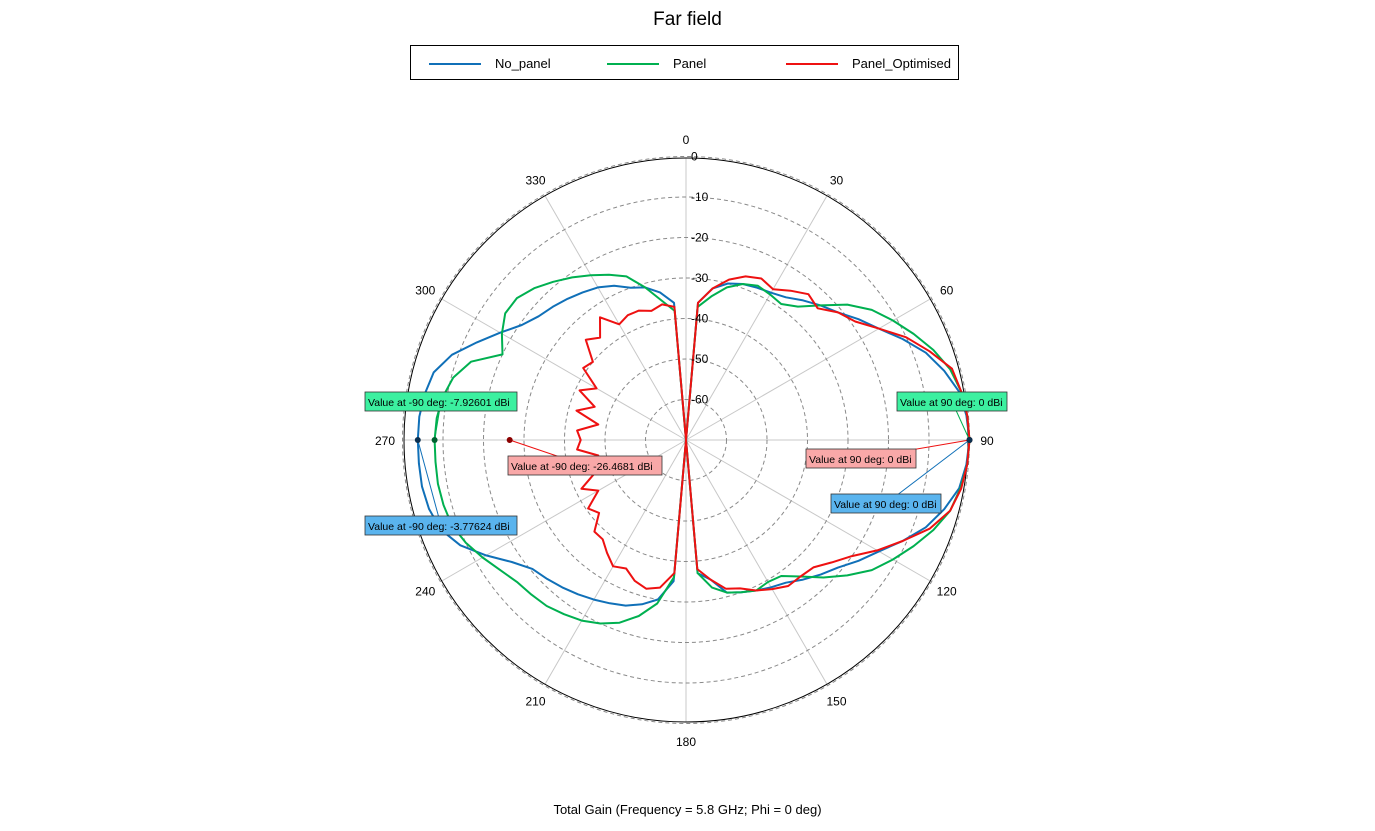 The width and height of the screenshot is (1375, 831). I want to click on radial-tick-label: -30, so click(700, 278).